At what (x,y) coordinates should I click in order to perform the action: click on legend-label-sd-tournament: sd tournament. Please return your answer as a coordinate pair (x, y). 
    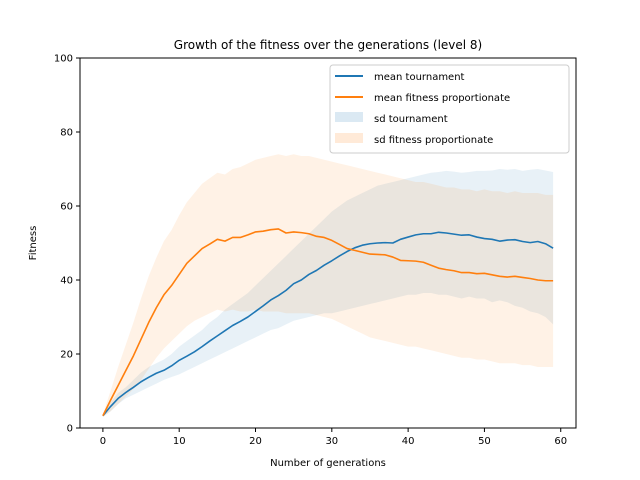
    Looking at the image, I should click on (411, 119).